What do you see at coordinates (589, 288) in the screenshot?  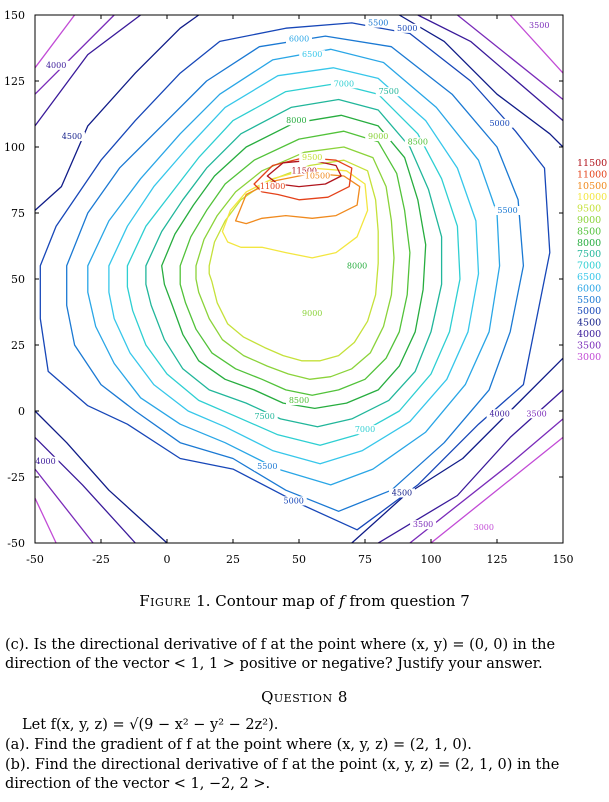 I see `legend-entry: 6000` at bounding box center [589, 288].